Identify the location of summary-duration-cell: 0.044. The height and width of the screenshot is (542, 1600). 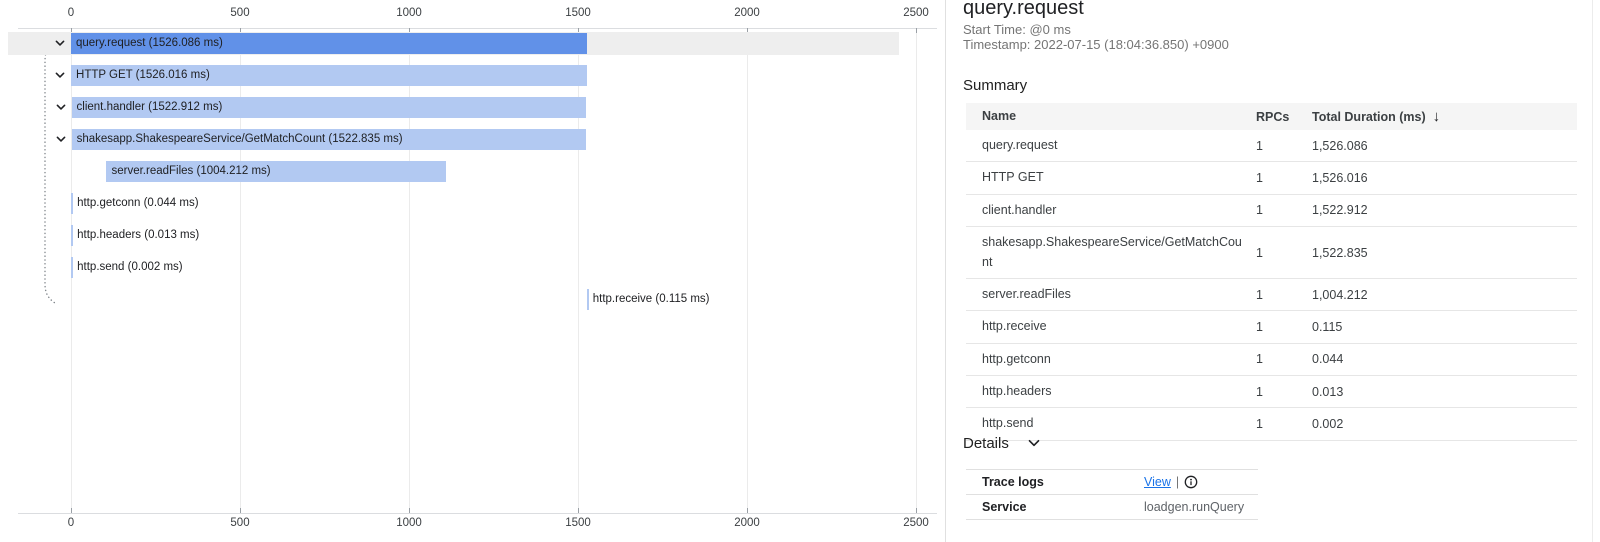
(1328, 359).